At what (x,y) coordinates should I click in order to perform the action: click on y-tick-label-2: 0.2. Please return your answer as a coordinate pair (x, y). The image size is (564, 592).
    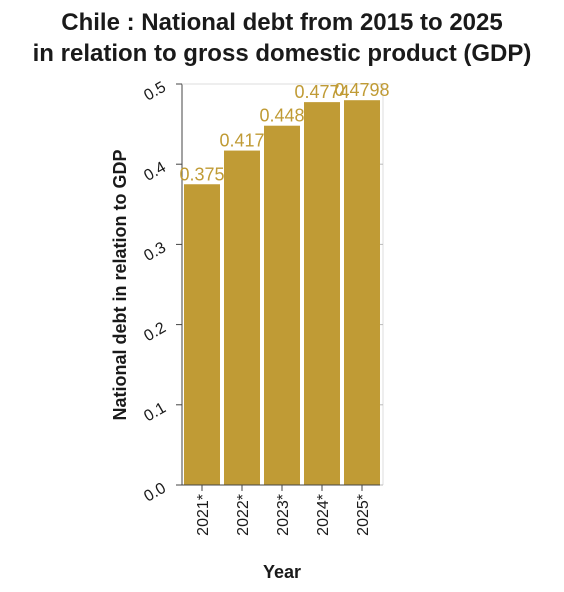
    Looking at the image, I should click on (155, 332).